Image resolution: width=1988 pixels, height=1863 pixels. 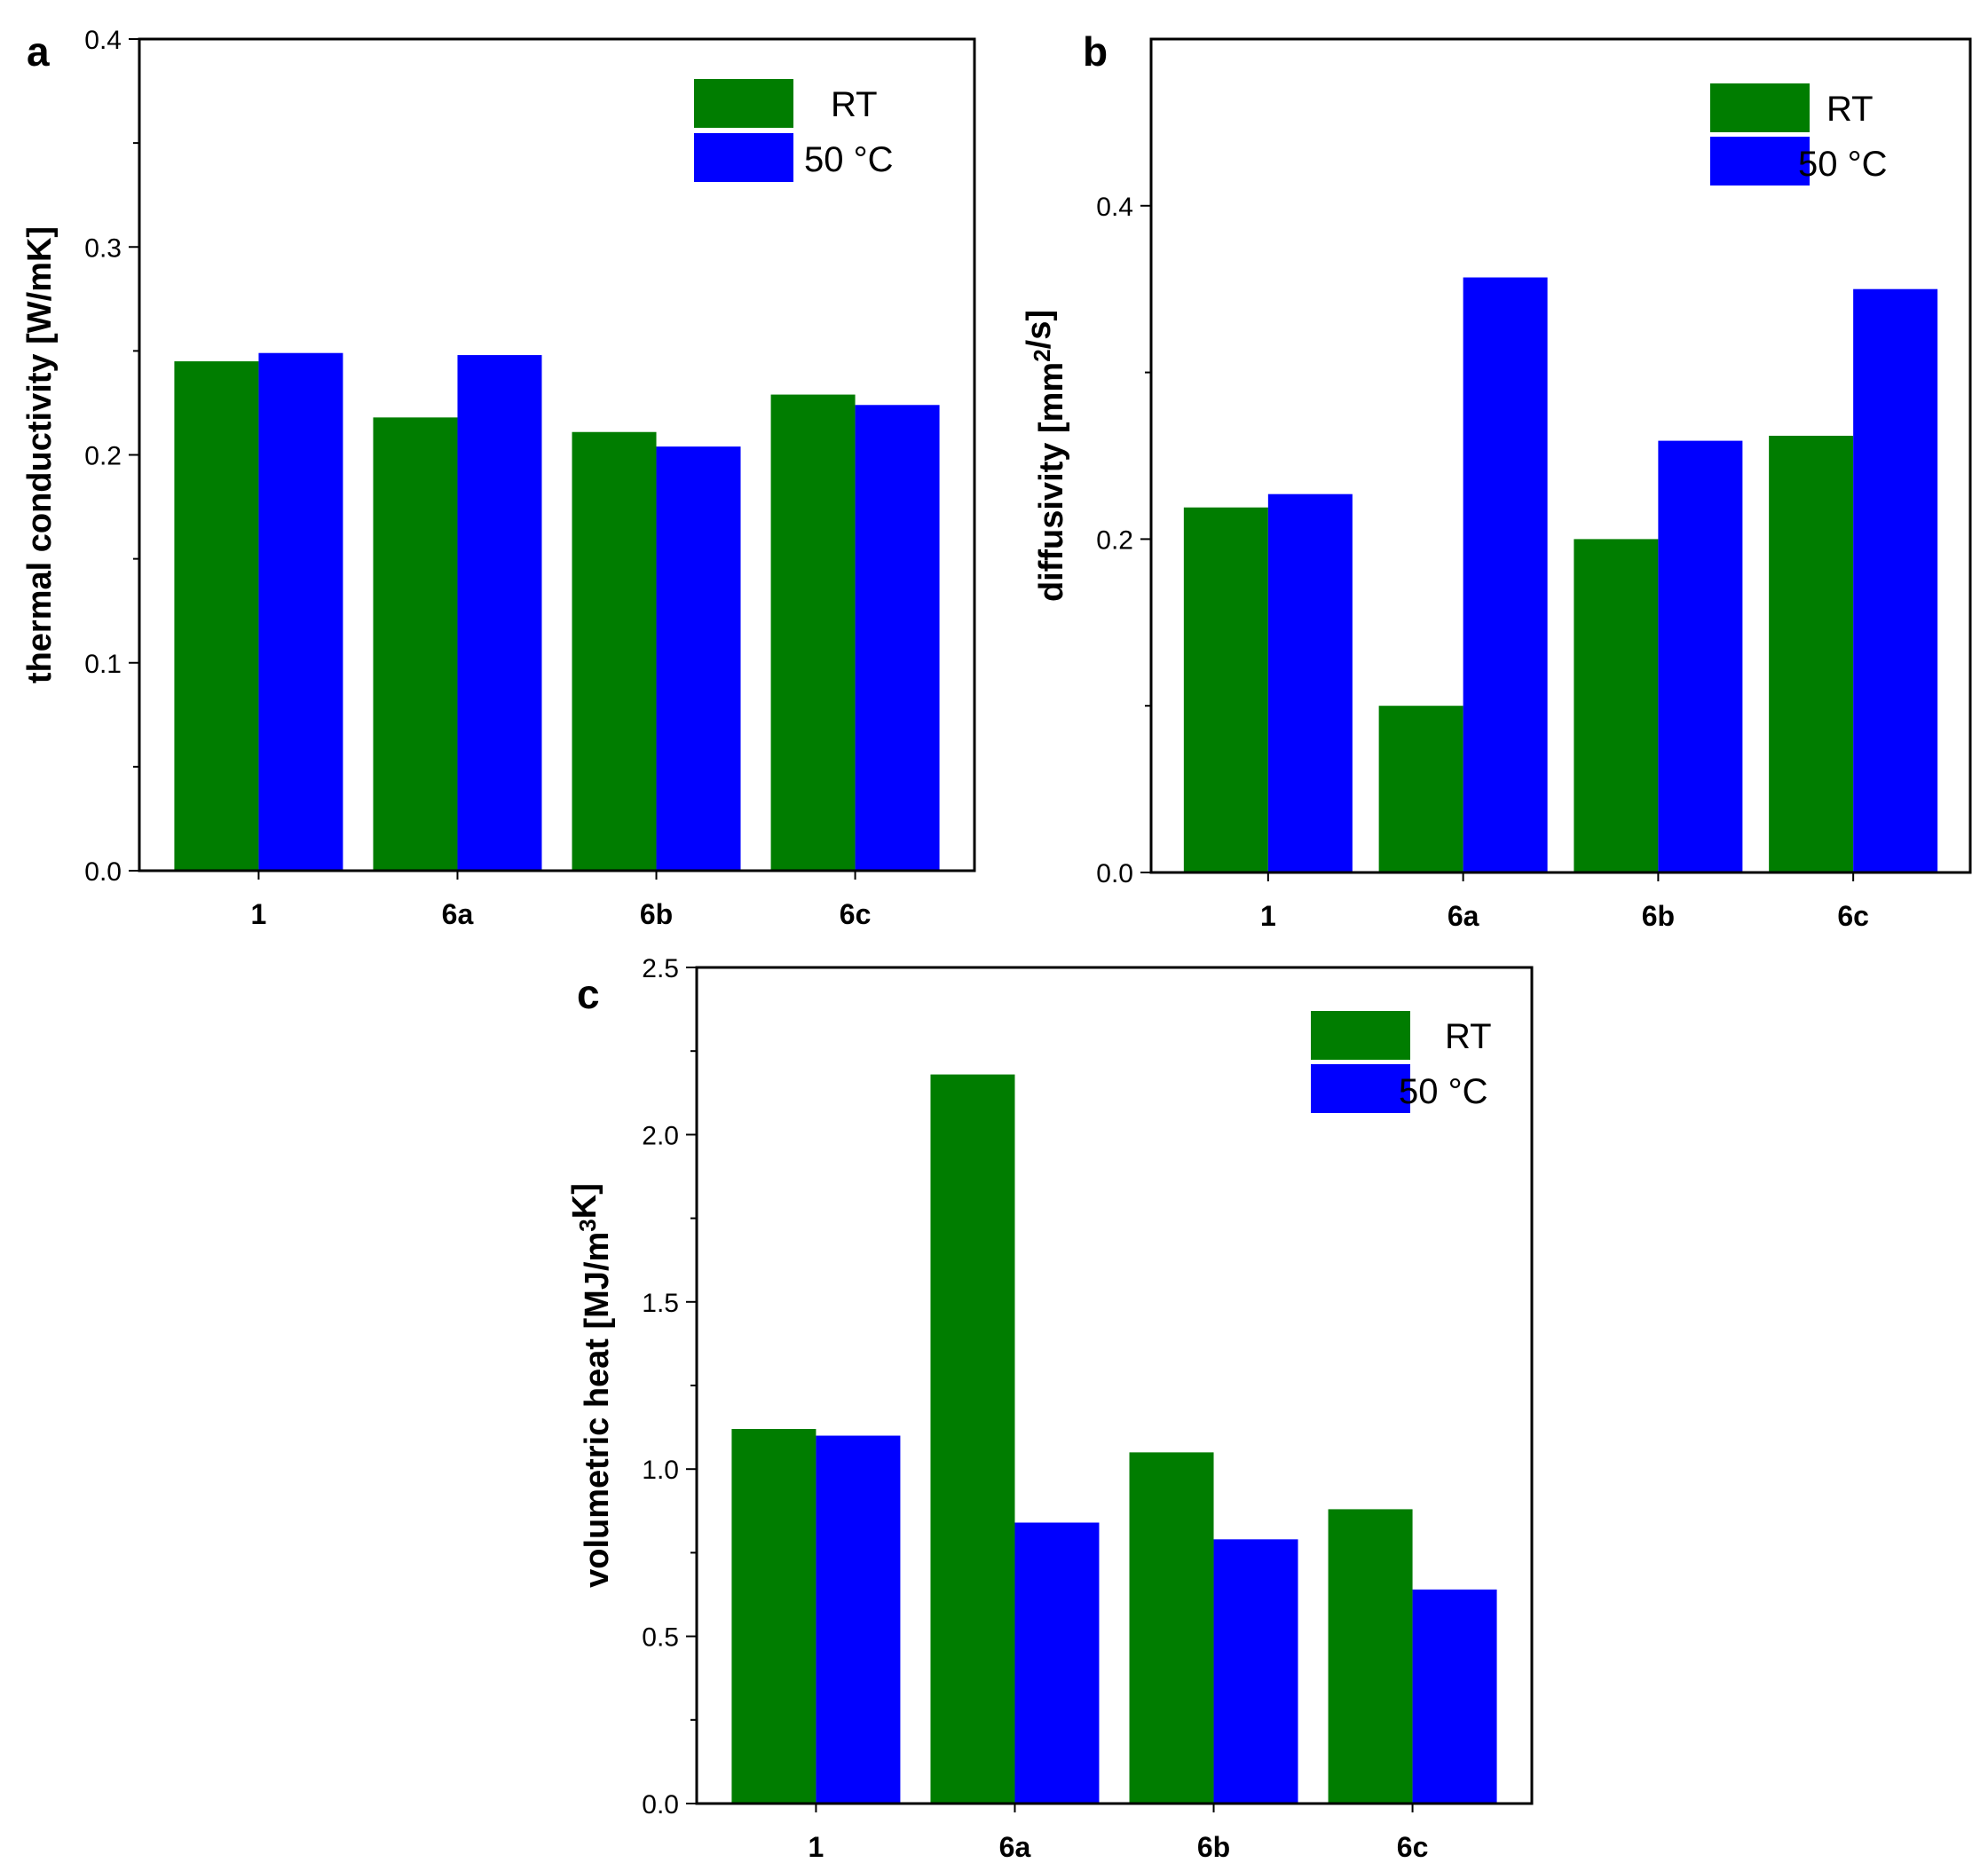 What do you see at coordinates (588, 994) in the screenshot?
I see `panel-letter: c` at bounding box center [588, 994].